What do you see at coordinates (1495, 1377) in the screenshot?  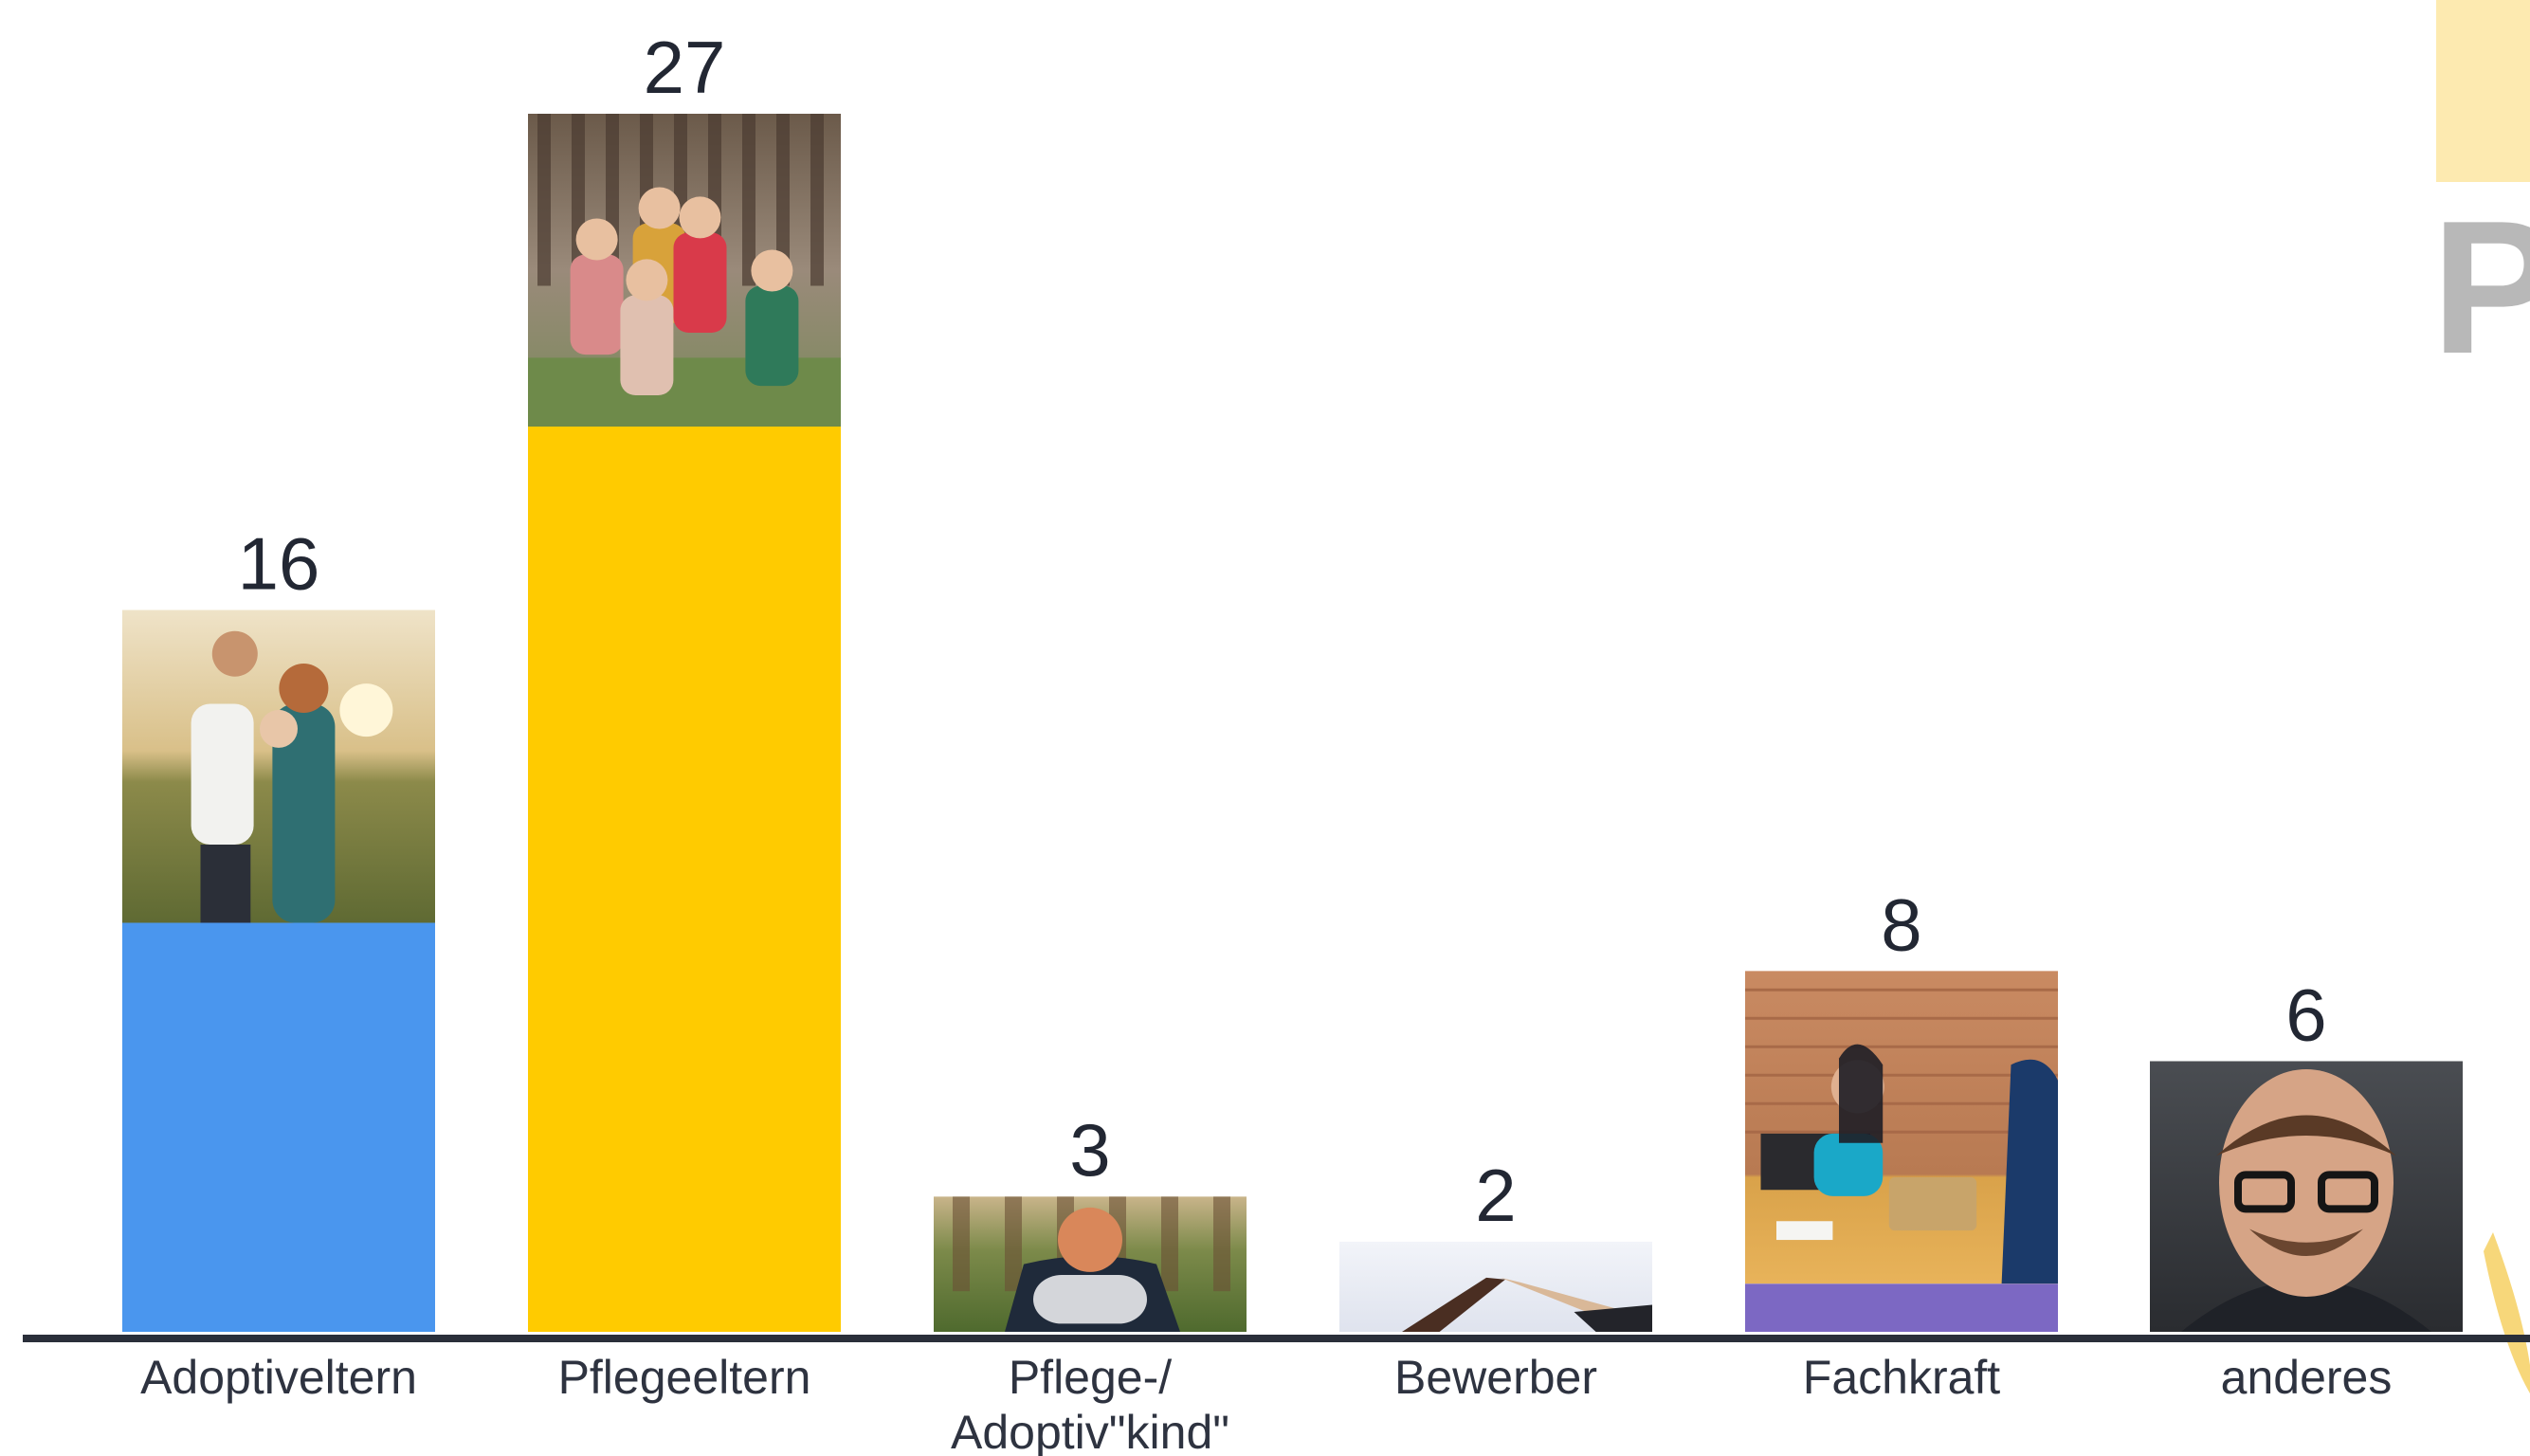 I see `category-label-bewerber: Bewerber` at bounding box center [1495, 1377].